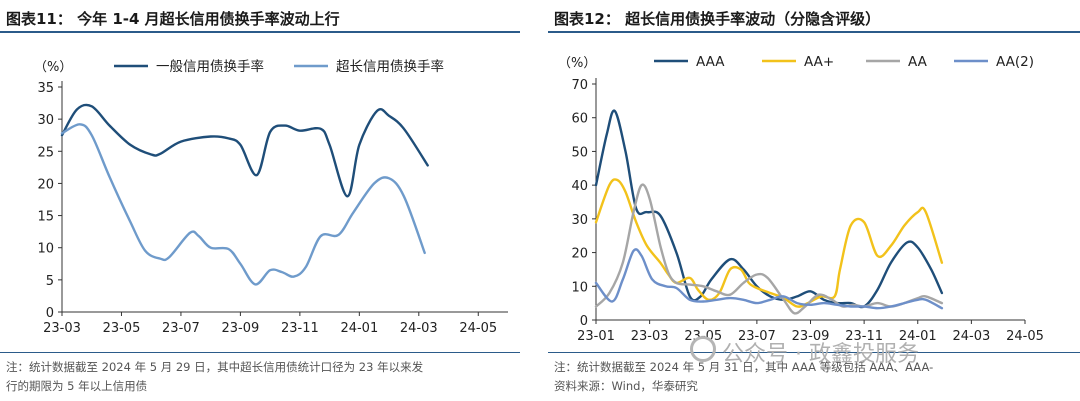 Image resolution: width=1080 pixels, height=401 pixels. I want to click on left-y-tick-label: 15, so click(45, 217).